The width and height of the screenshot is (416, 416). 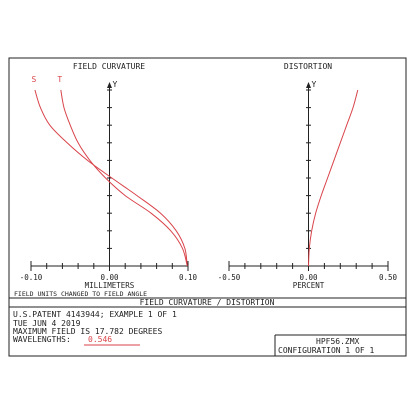 What do you see at coordinates (87, 331) in the screenshot?
I see `info-line-max-field: MAXIMUM FIELD IS 17.782 DEGREES` at bounding box center [87, 331].